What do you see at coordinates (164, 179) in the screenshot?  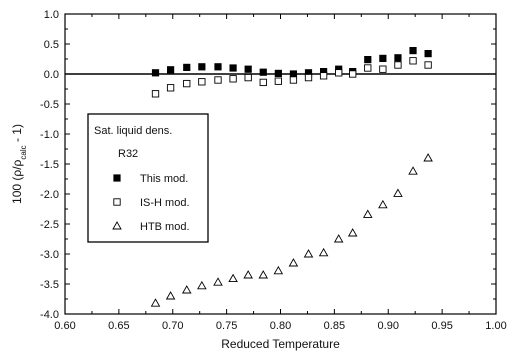 I see `legend-label: This mod.` at bounding box center [164, 179].